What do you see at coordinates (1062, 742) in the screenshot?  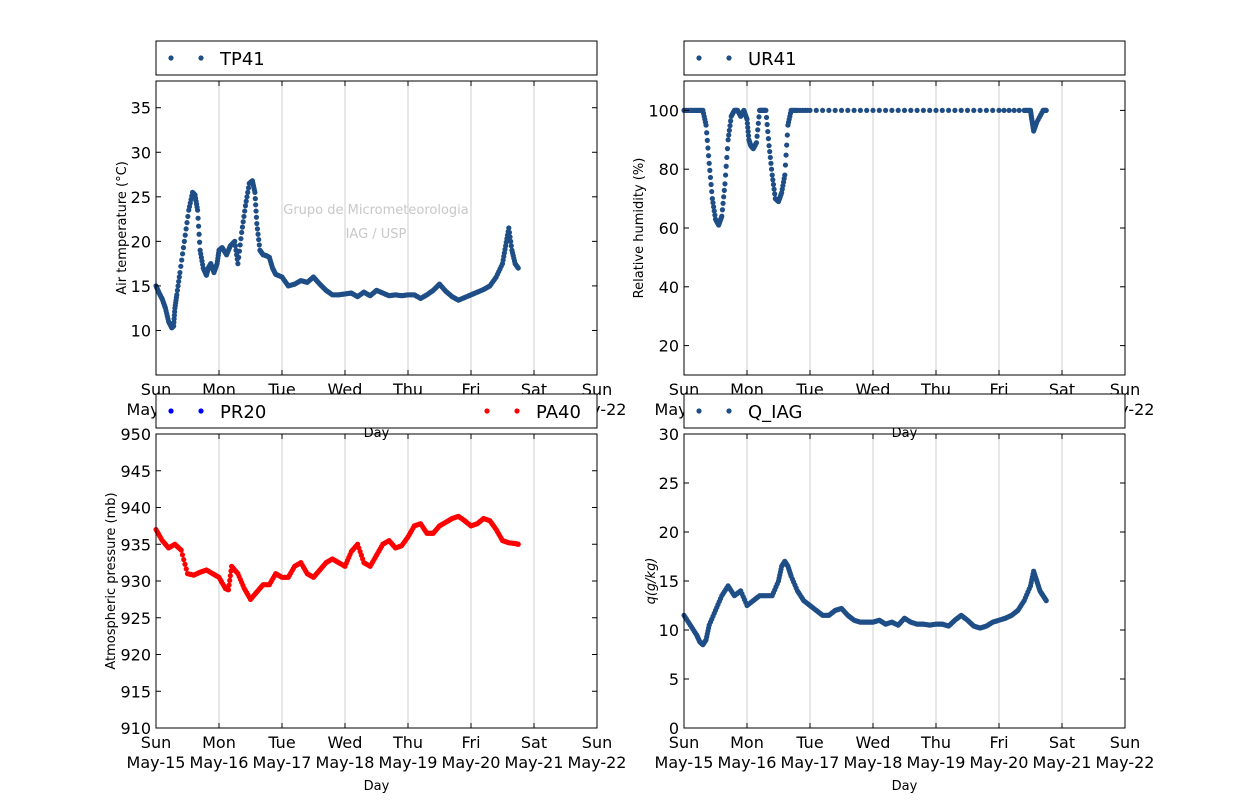 I see `x-tick-label-day: Sat` at bounding box center [1062, 742].